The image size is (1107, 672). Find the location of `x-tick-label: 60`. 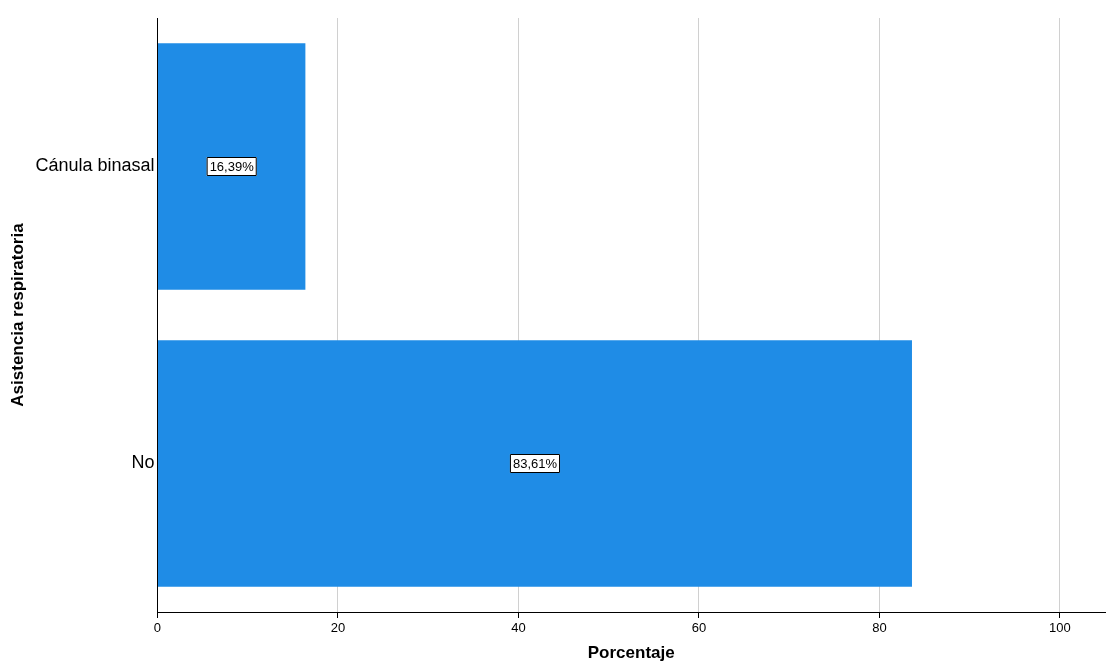

x-tick-label: 60 is located at coordinates (699, 628).